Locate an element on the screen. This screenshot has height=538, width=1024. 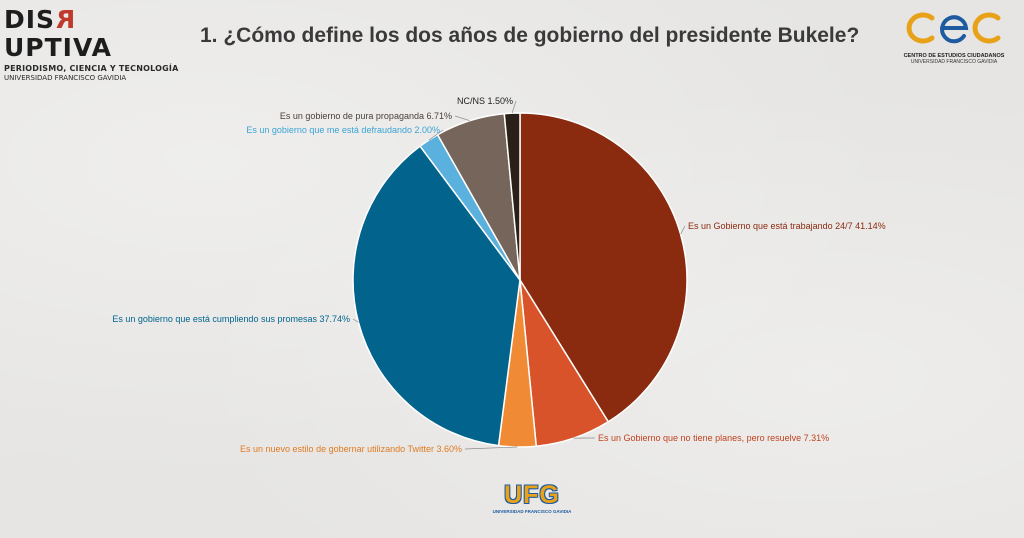
wordmark-part: UPTIVA is located at coordinates (58, 47).